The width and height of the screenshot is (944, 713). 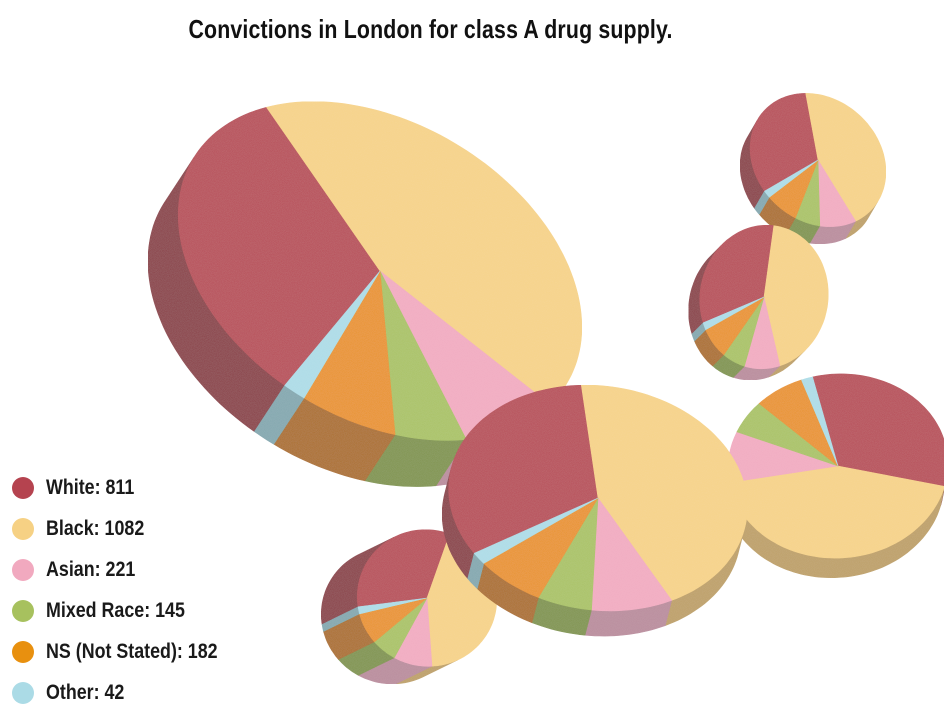 I want to click on legend-label-black: Black: 1082, so click(x=95, y=529).